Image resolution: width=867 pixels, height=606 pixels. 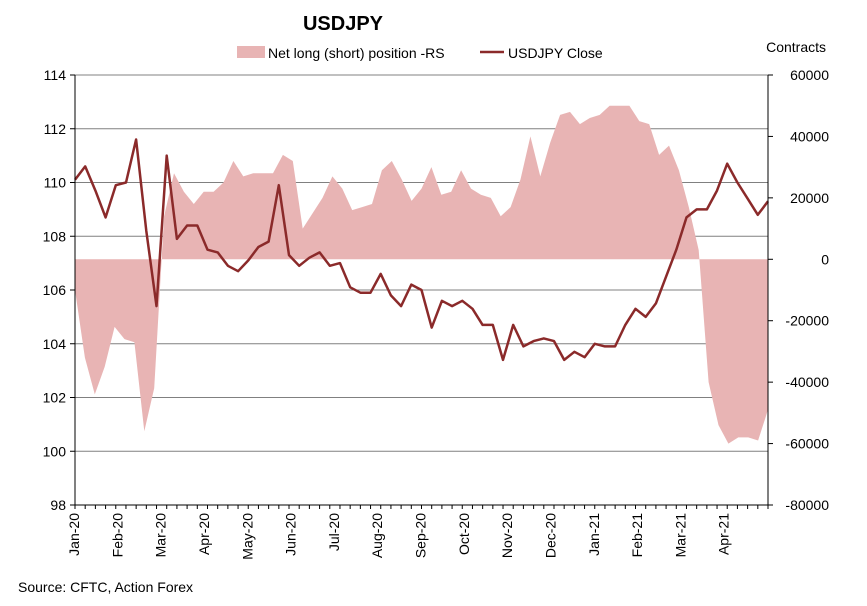 What do you see at coordinates (55, 75) in the screenshot?
I see `left-tick-label: 114` at bounding box center [55, 75].